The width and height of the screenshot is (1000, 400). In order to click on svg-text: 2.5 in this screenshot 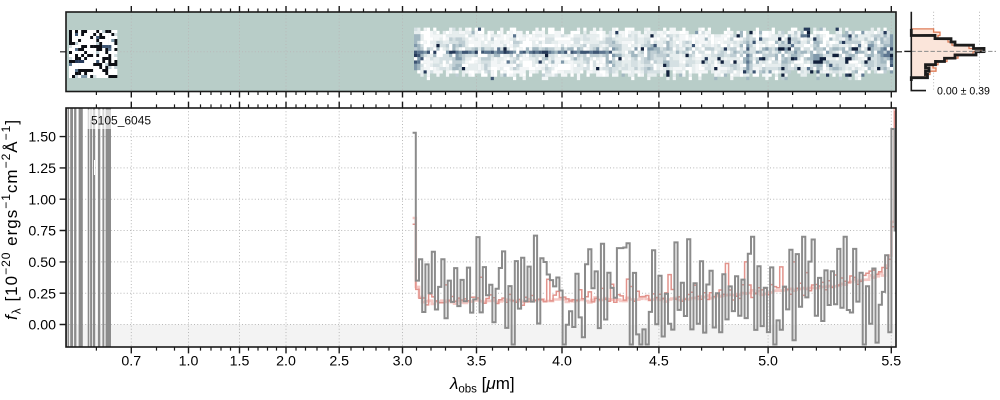, I will do `click(339, 362)`.